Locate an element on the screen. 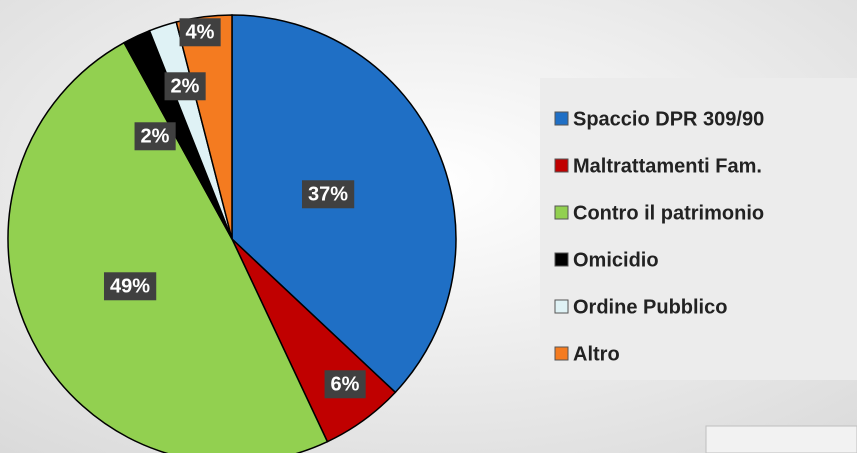 The width and height of the screenshot is (857, 453). panel is located at coordinates (781, 439).